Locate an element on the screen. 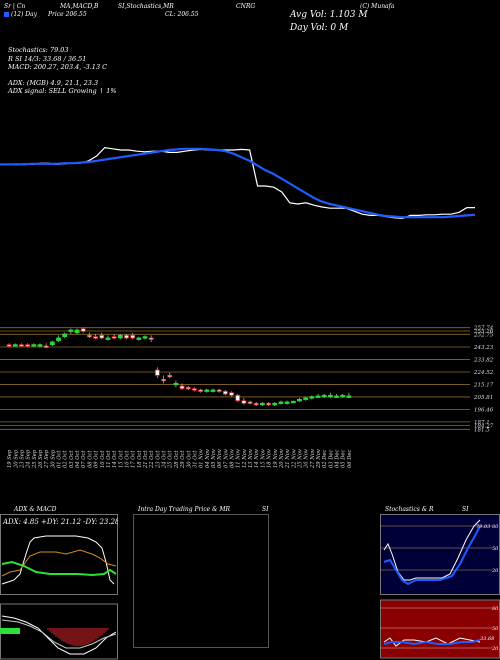 This screenshot has width=500, height=660. y-tick-label: 224.52 is located at coordinates (483, 373).